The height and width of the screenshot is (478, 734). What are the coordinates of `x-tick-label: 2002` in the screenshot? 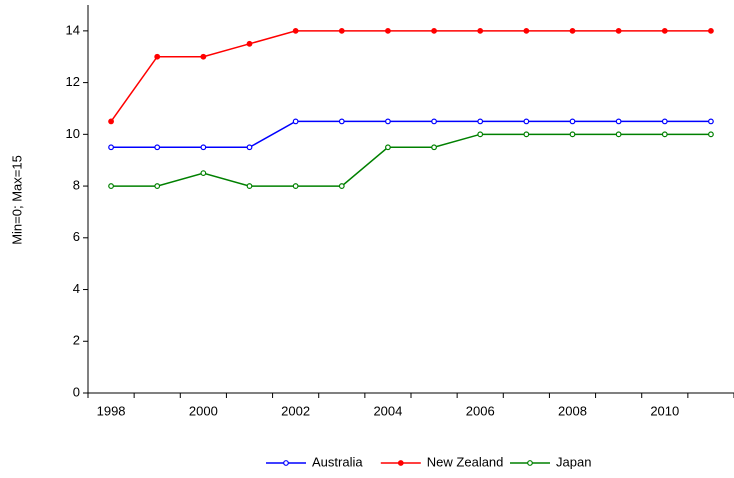 It's located at (295, 410).